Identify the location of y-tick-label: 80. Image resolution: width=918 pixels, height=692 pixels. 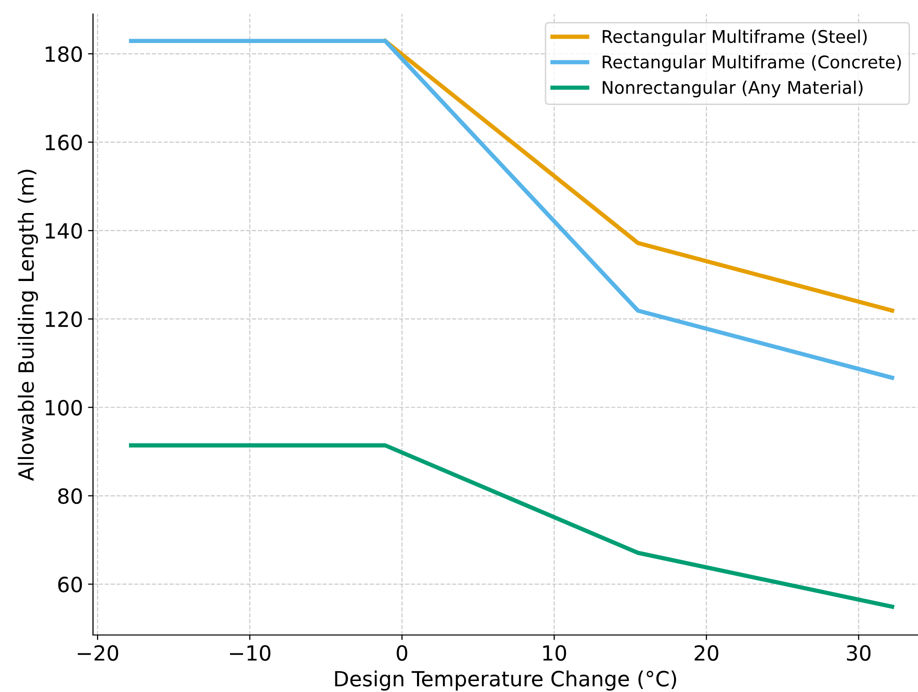
(70, 496).